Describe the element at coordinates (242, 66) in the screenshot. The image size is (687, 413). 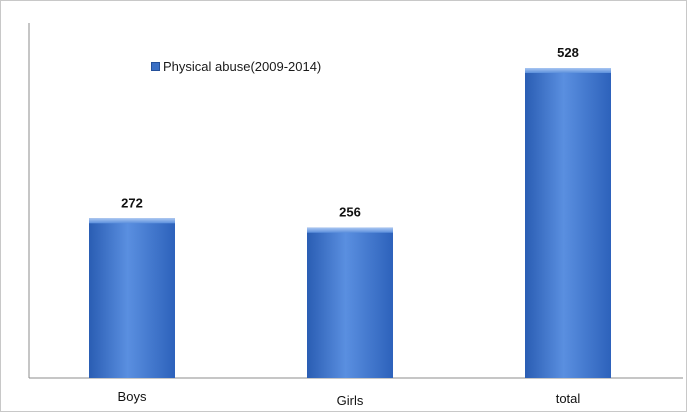
I see `legend-label: Physical abuse(2009-2014)` at that location.